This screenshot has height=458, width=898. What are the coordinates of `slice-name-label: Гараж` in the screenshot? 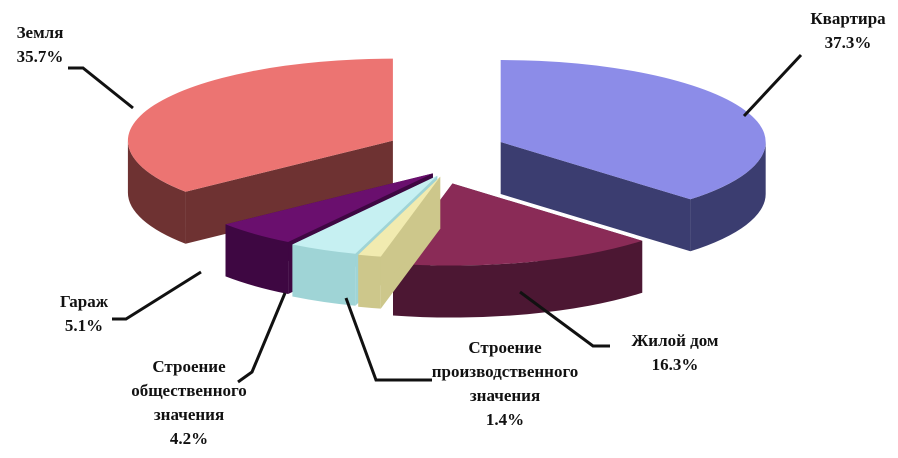 It's located at (84, 301).